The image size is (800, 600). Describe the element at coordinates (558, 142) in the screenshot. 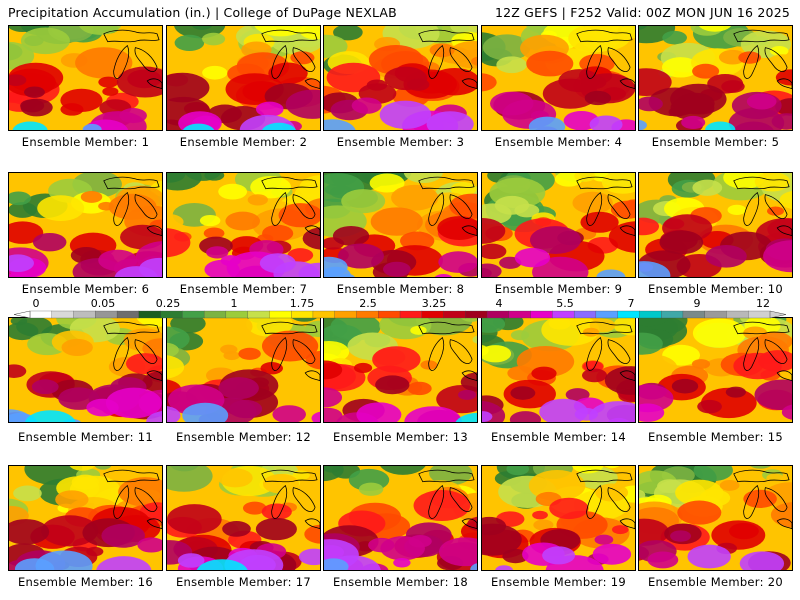

I see `ensemble-member-caption: Ensemble Member: 4` at that location.